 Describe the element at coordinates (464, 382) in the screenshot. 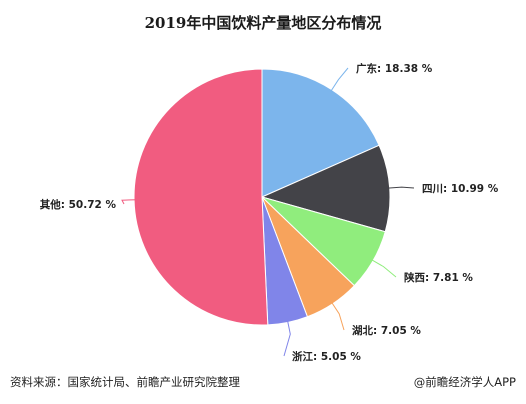

I see `brand-credit: @前瞻经济学人APP` at that location.